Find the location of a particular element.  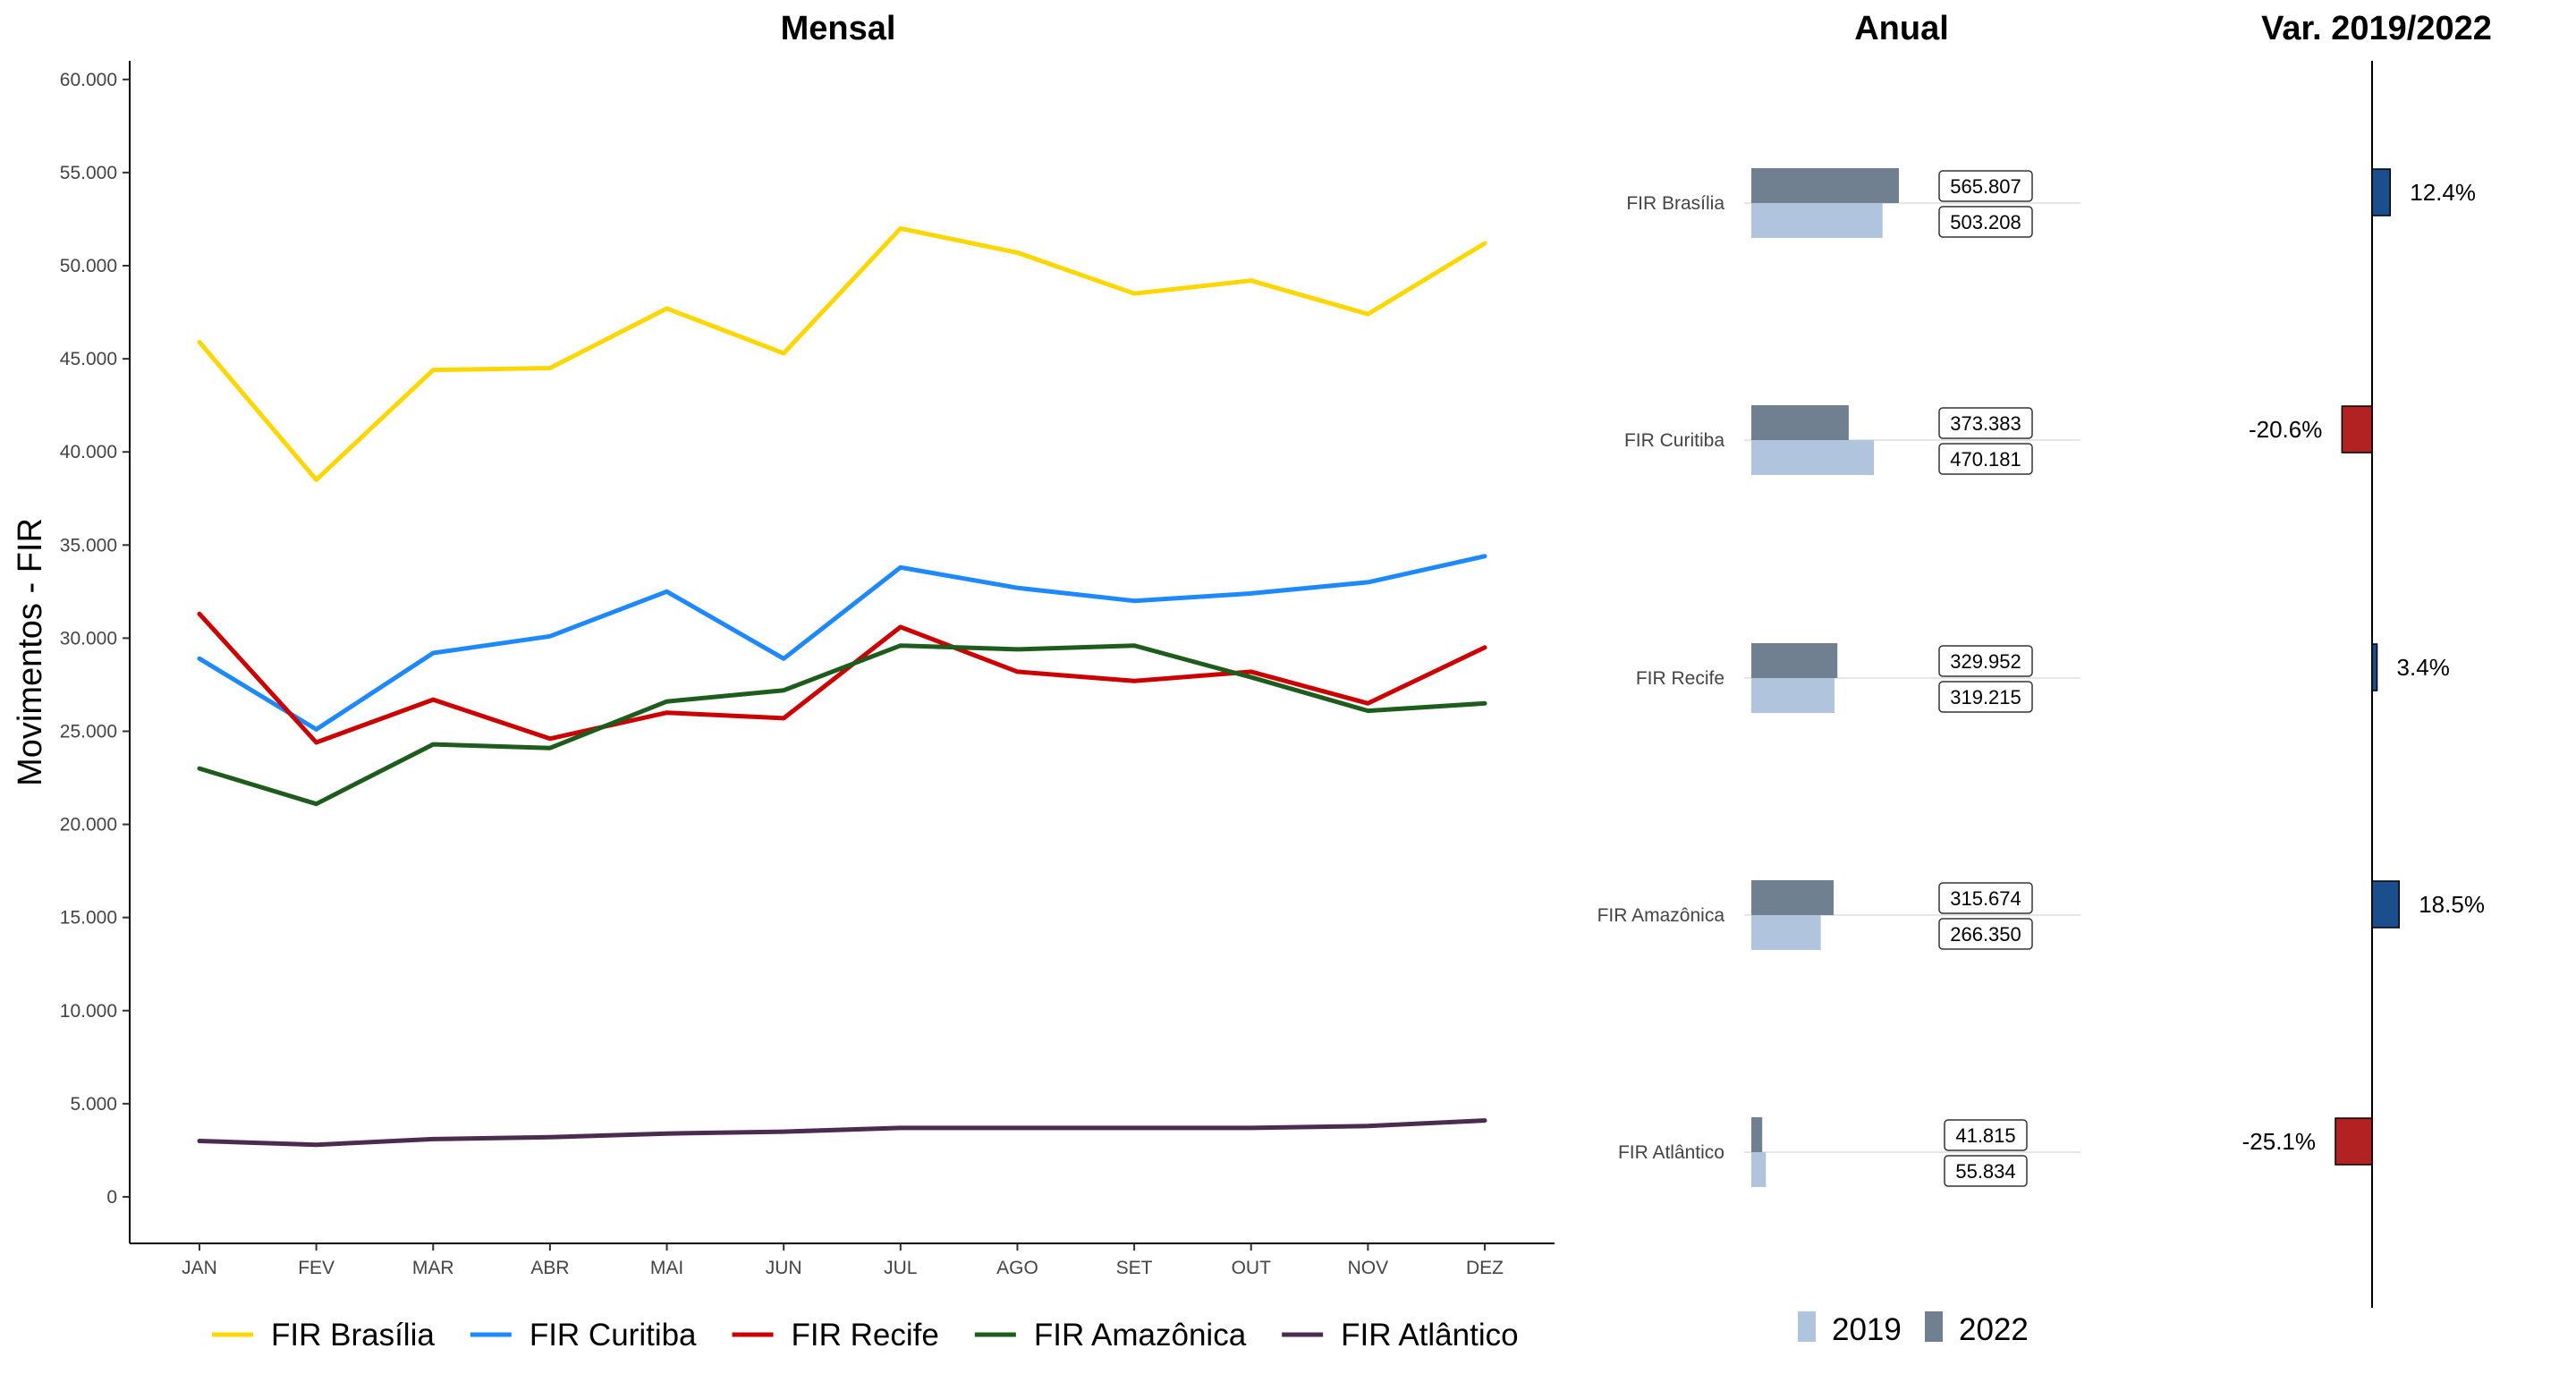

legend-label-fir-amazonica: FIR Amazônica is located at coordinates (1140, 1335).